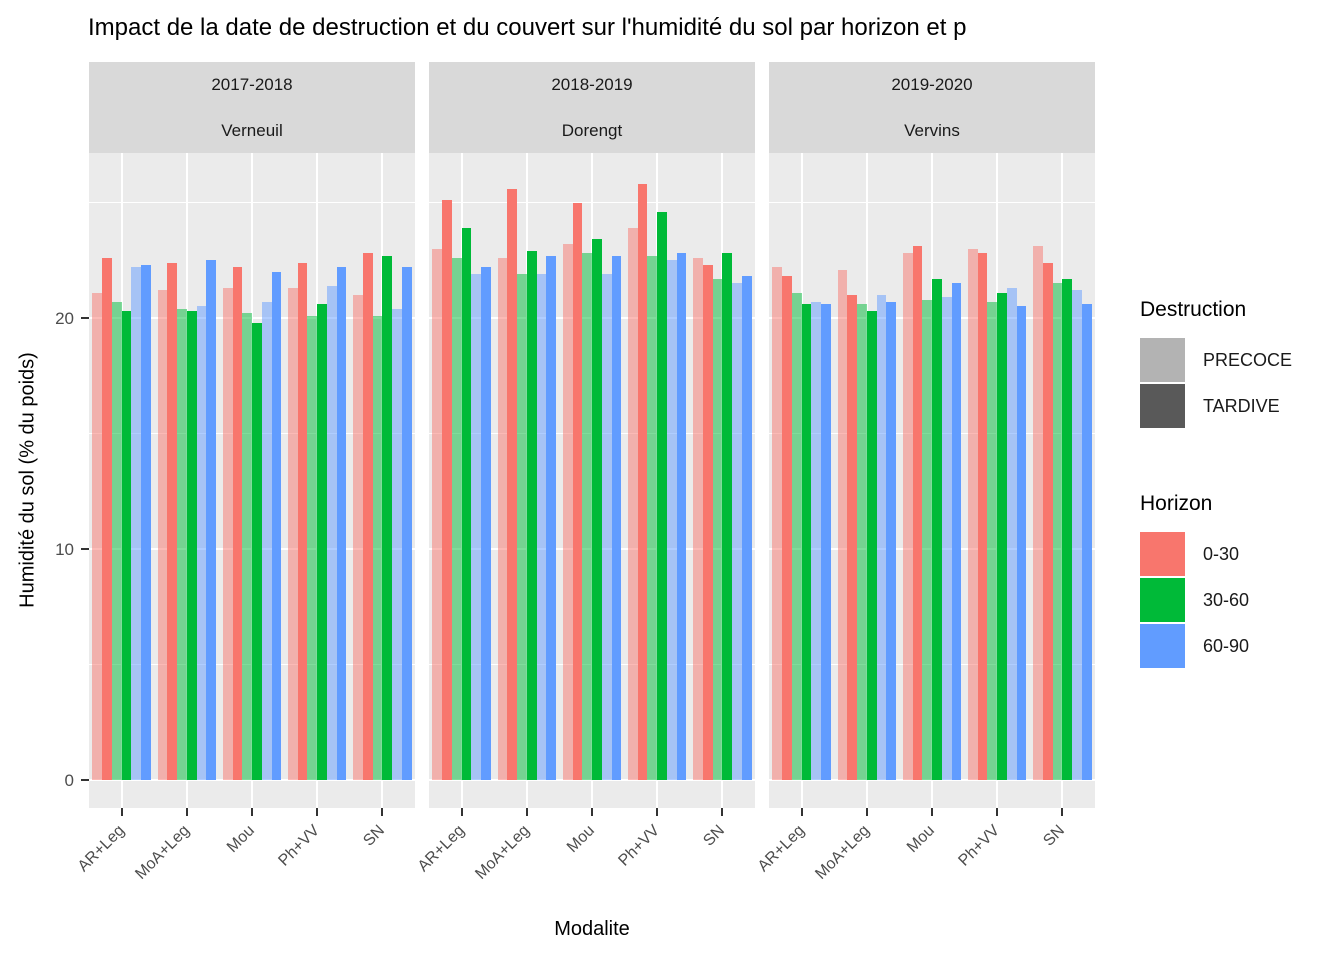 The image size is (1344, 960). I want to click on legend-horizon-label: 30-60, so click(1226, 600).